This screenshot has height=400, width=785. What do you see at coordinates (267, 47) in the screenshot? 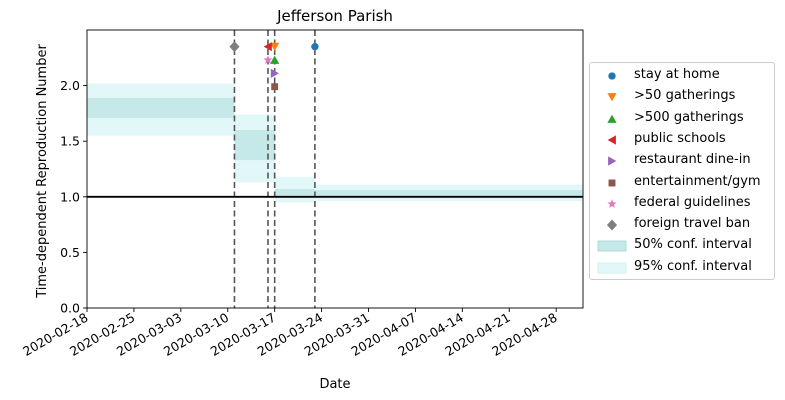
I see `marker-public-schools` at bounding box center [267, 47].